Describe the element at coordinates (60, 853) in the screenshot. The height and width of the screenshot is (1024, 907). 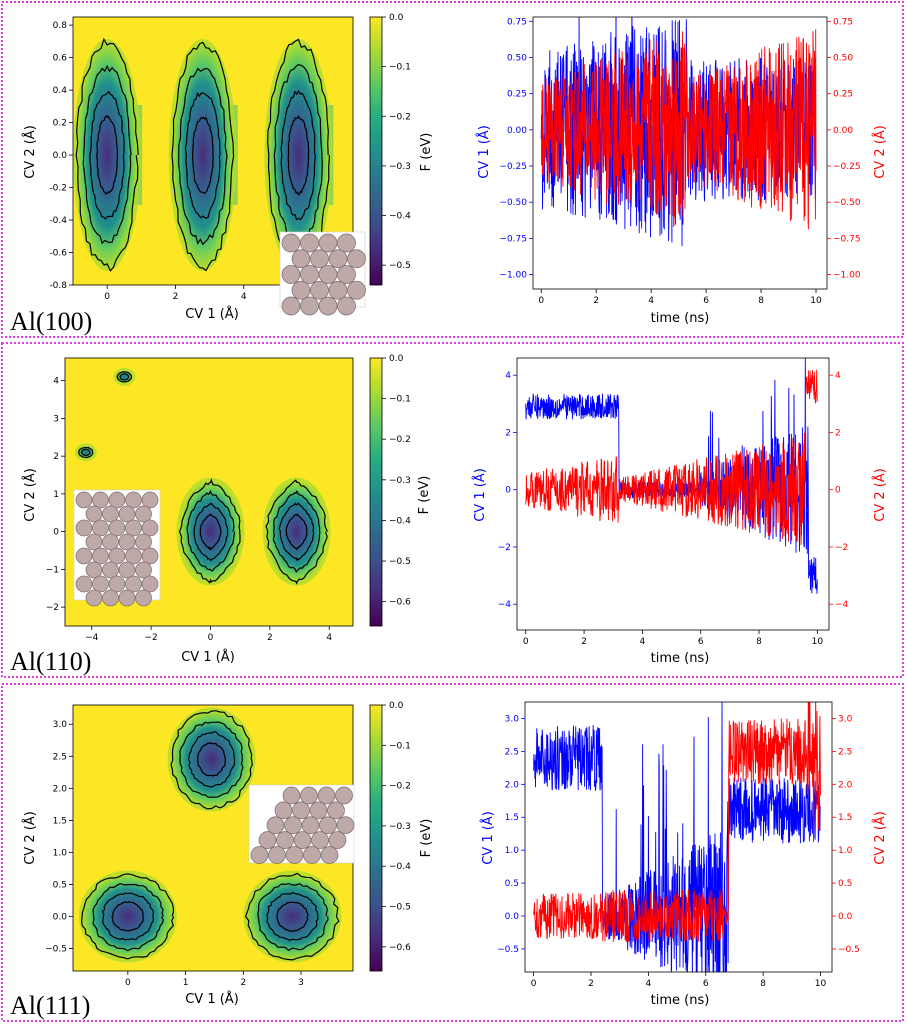
I see `fes-ytick-label: 1.0` at that location.